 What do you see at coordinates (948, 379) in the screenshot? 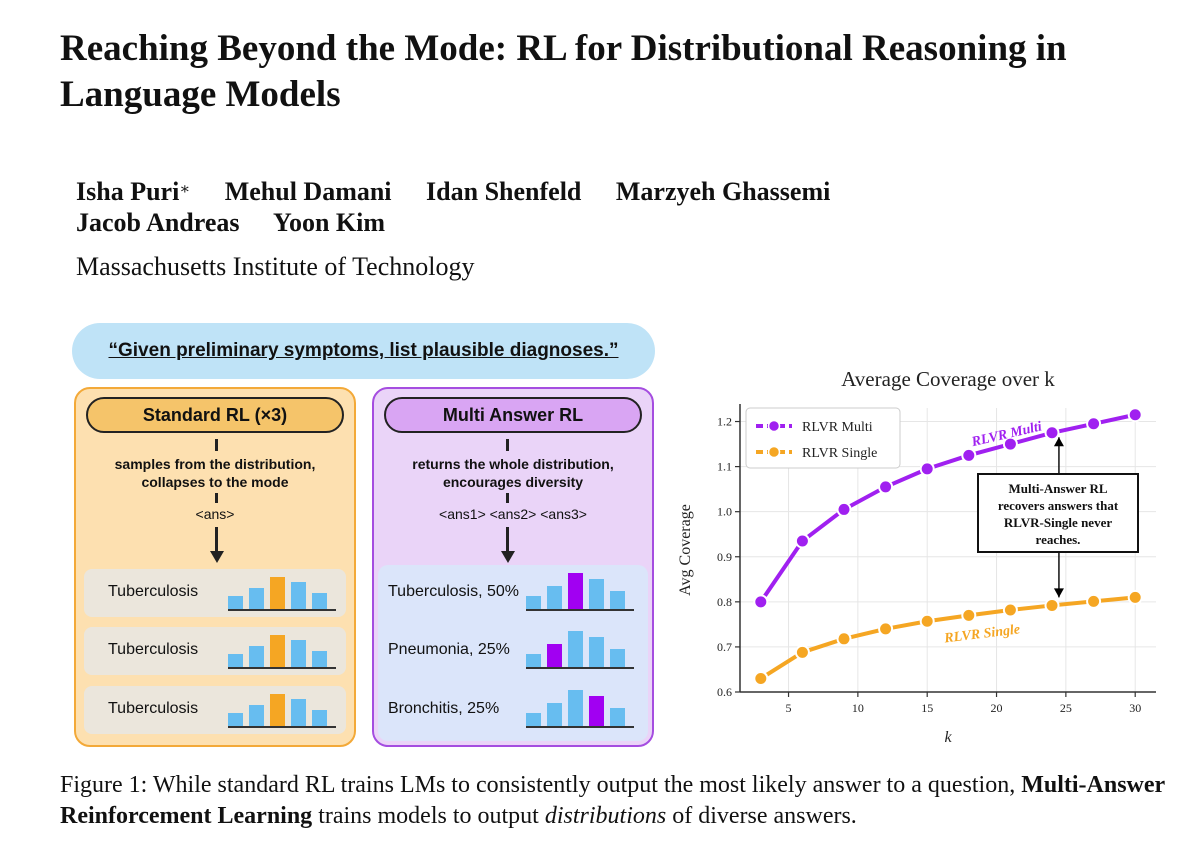
I see `chart-title: Average Coverage over k` at bounding box center [948, 379].